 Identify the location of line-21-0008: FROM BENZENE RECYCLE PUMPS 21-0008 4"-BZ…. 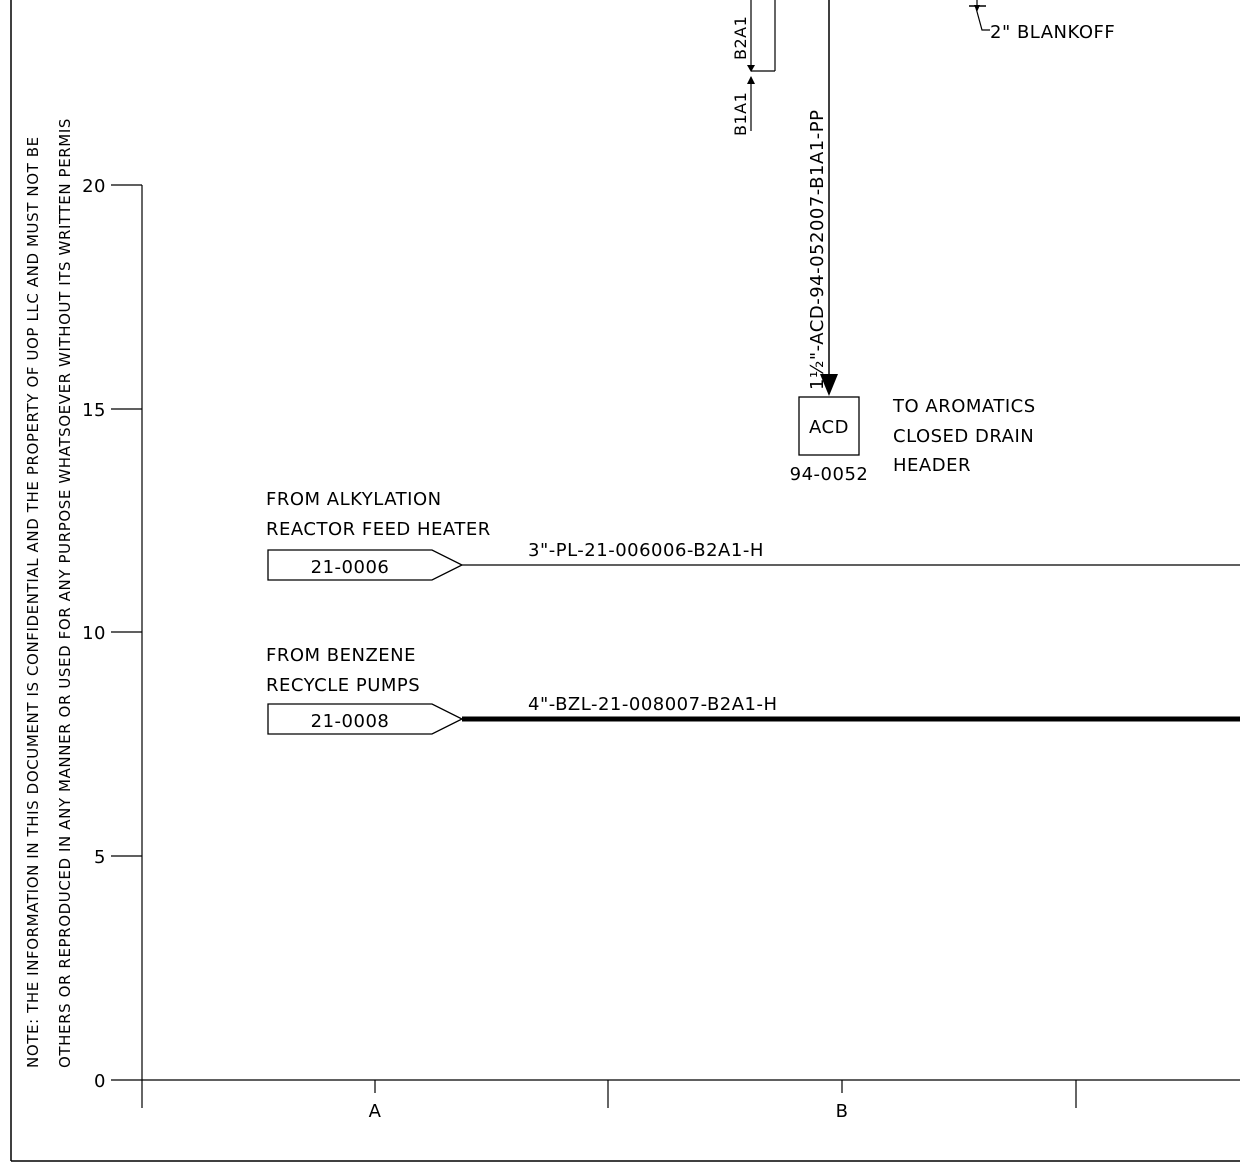
(753, 690).